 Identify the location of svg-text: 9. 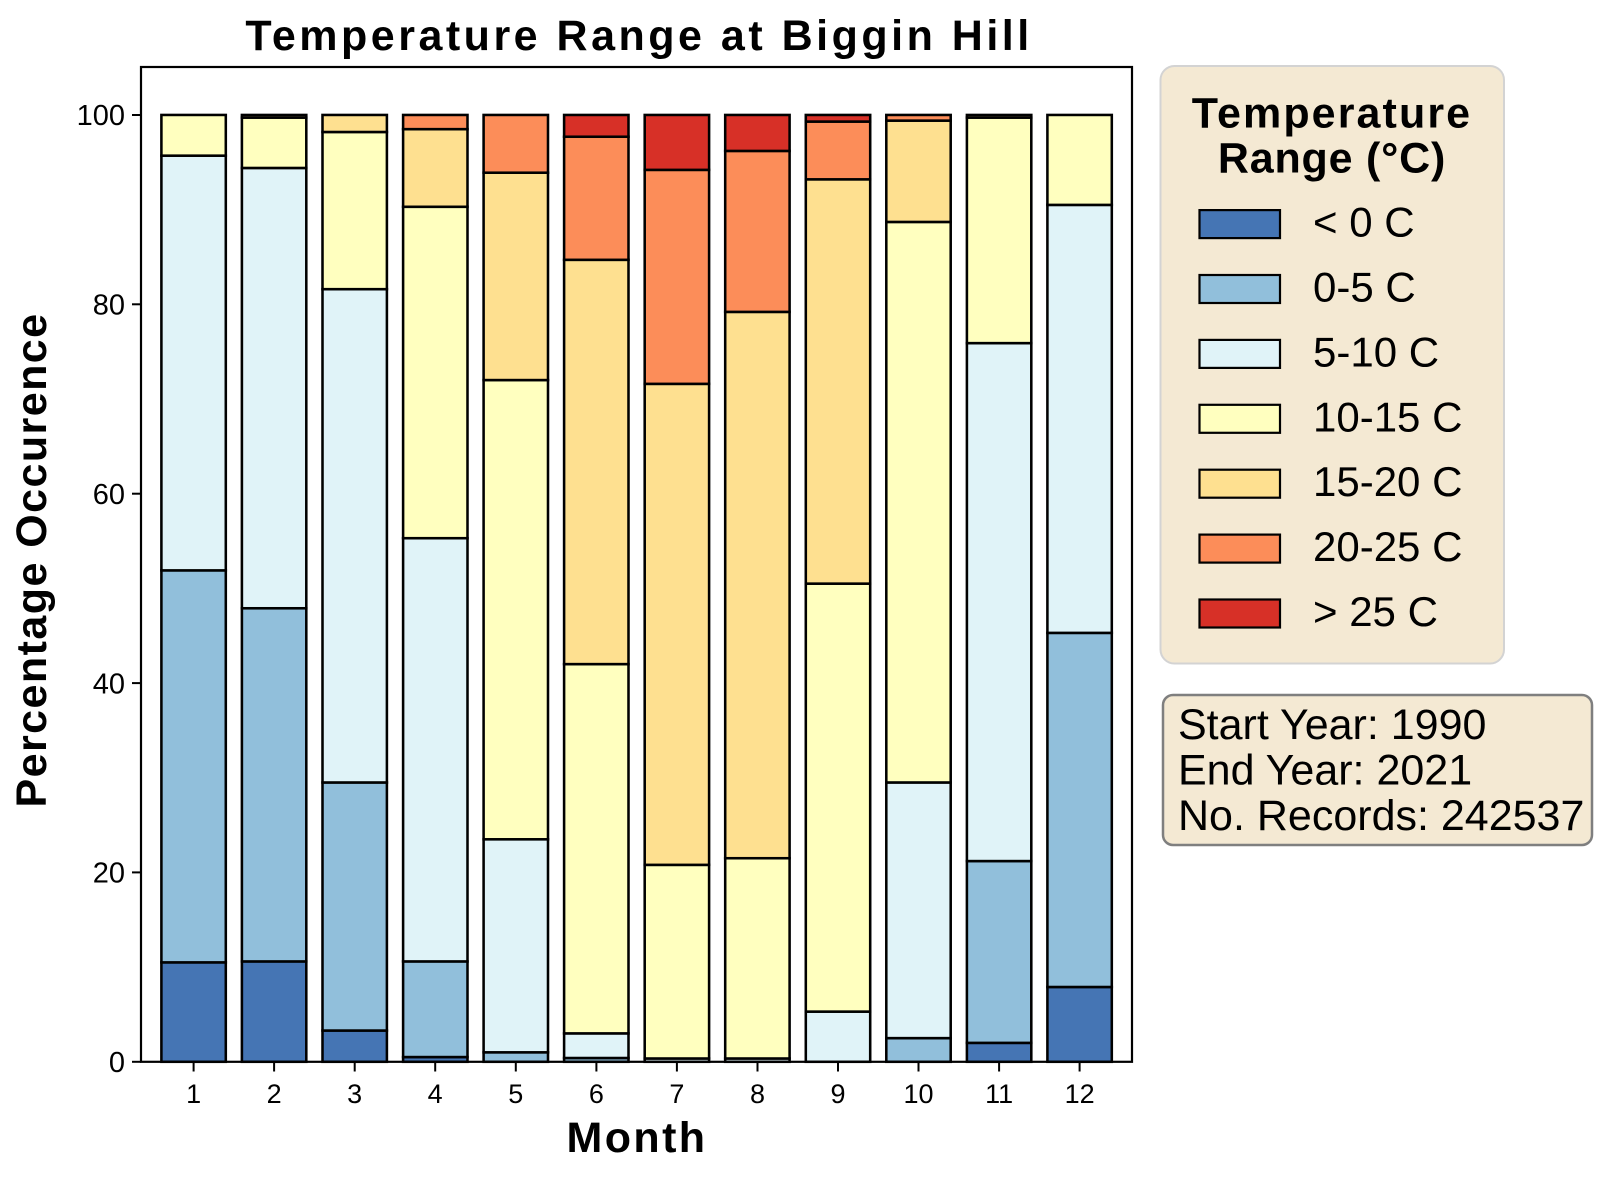
(837, 1094).